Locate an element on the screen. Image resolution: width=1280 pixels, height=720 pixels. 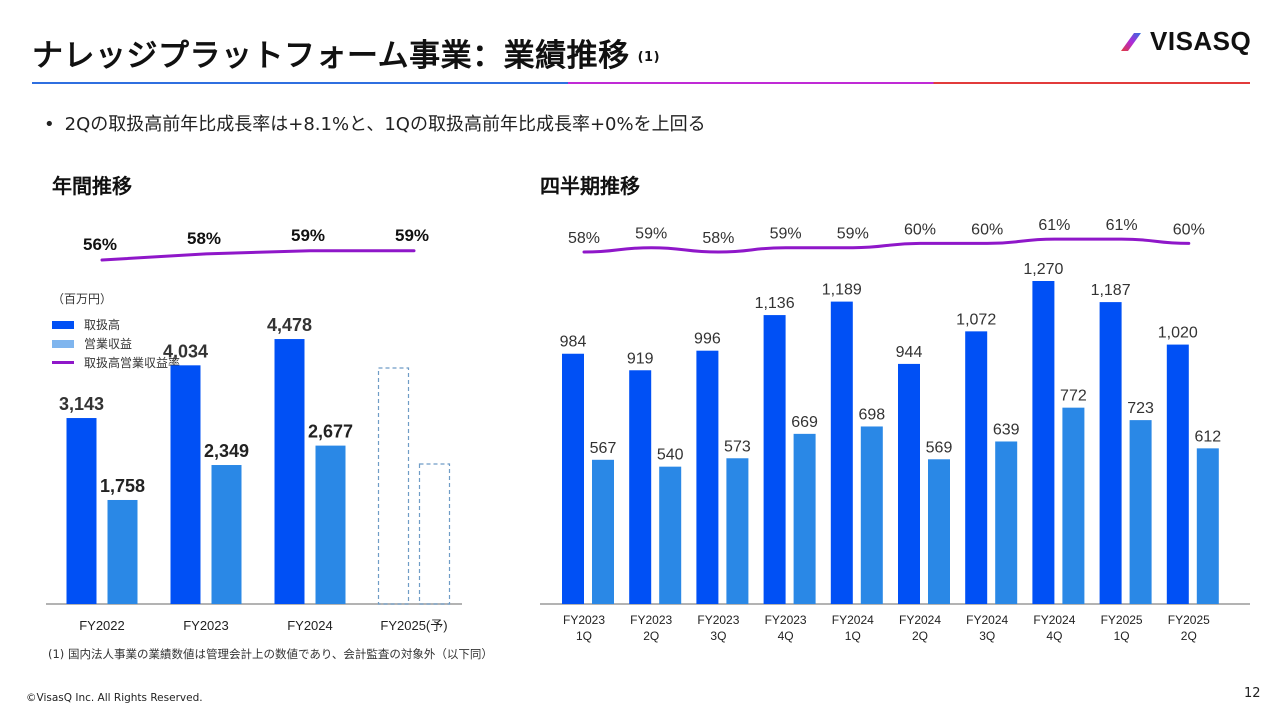
legend-item-revenue: 営業収益 is located at coordinates (116, 343).